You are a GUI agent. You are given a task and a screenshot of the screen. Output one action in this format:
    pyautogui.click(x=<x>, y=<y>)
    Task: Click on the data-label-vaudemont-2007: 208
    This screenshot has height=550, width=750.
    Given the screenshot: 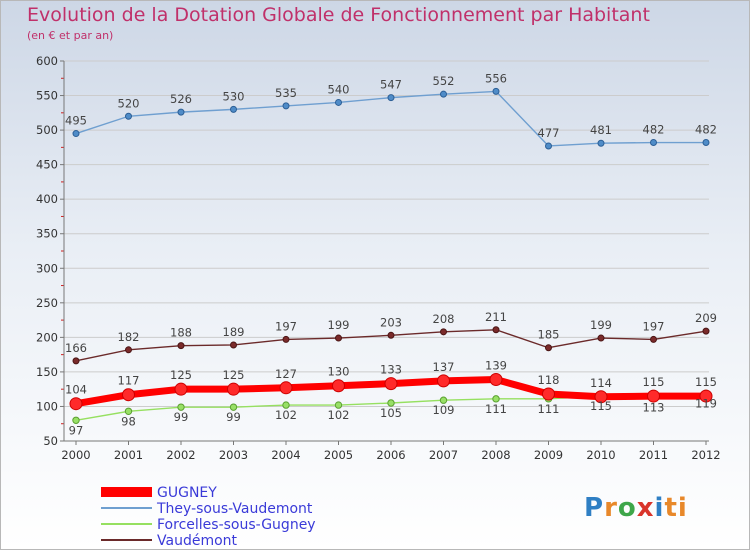 What is the action you would take?
    pyautogui.click(x=444, y=319)
    